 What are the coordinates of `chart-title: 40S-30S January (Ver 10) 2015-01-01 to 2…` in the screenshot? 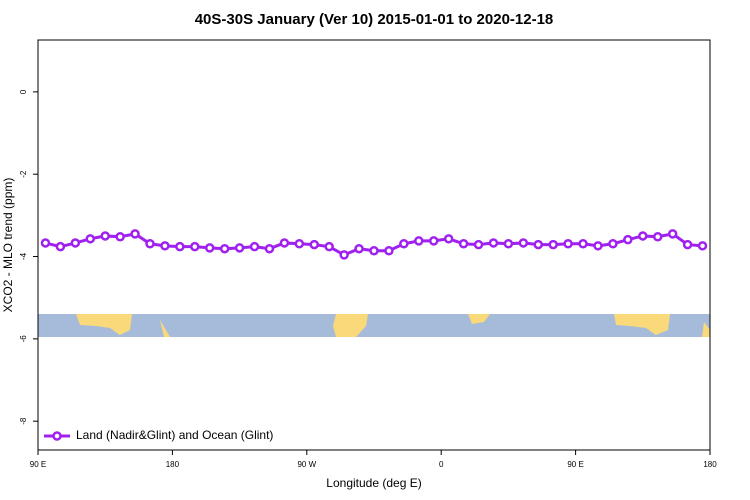 It's located at (374, 19).